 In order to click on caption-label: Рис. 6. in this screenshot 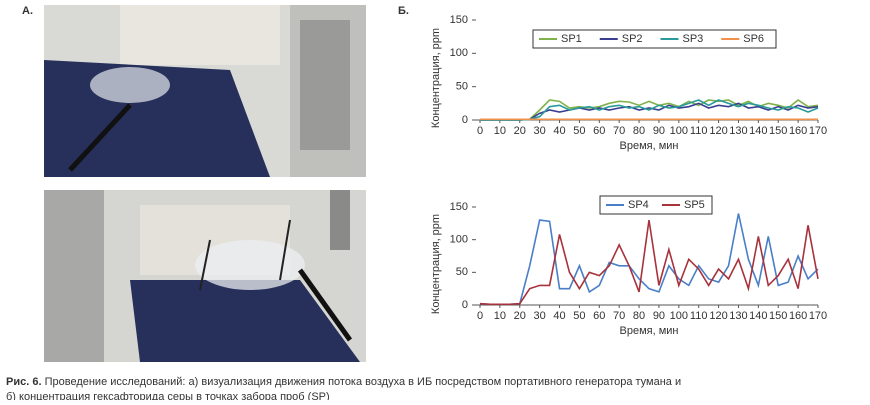, I will do `click(24, 382)`.